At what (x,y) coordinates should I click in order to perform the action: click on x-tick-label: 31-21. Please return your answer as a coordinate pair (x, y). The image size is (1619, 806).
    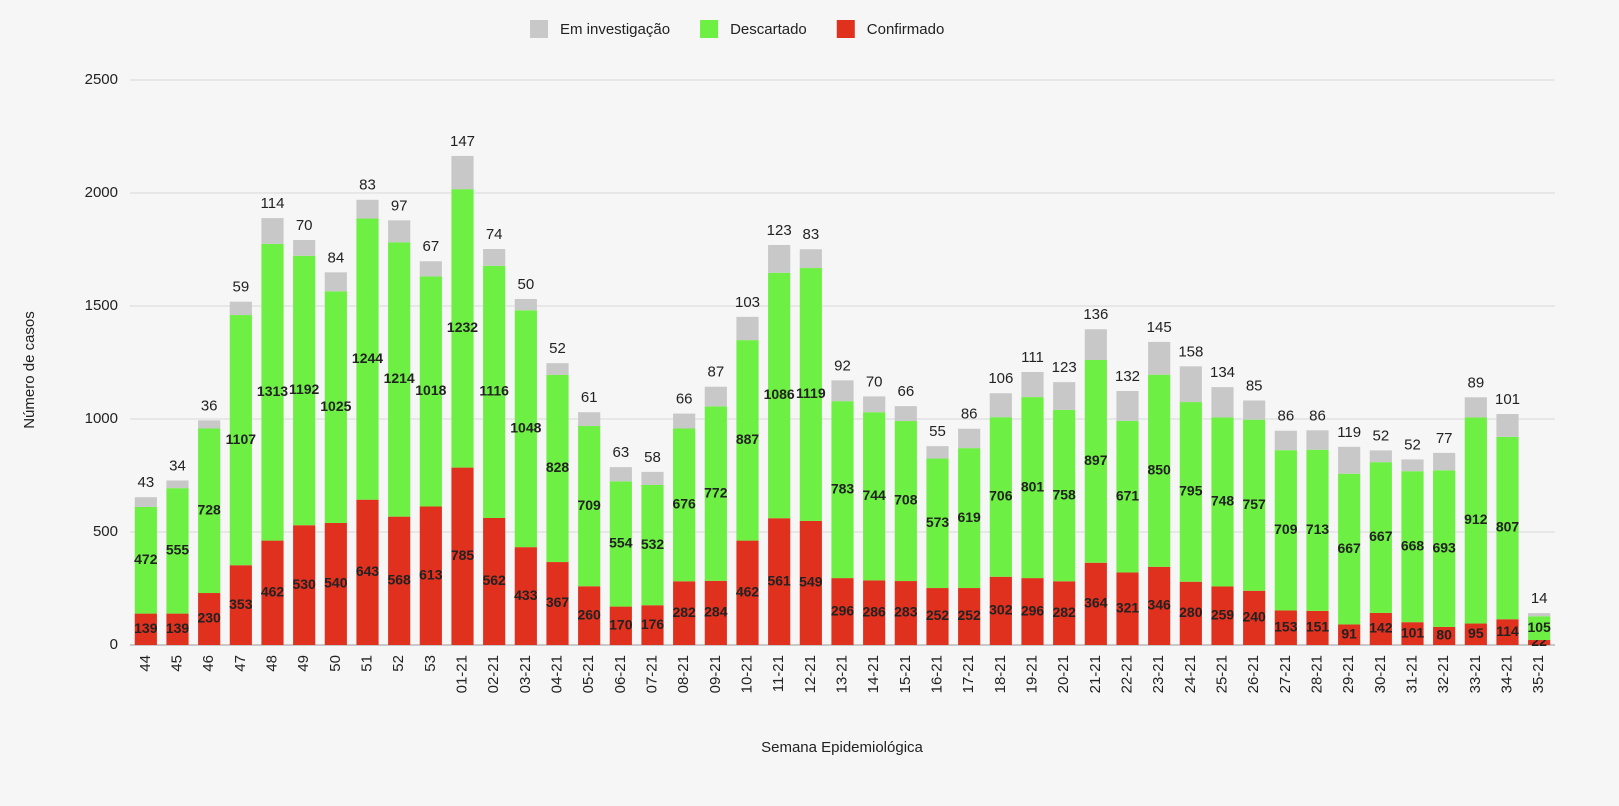
    Looking at the image, I should click on (1411, 674).